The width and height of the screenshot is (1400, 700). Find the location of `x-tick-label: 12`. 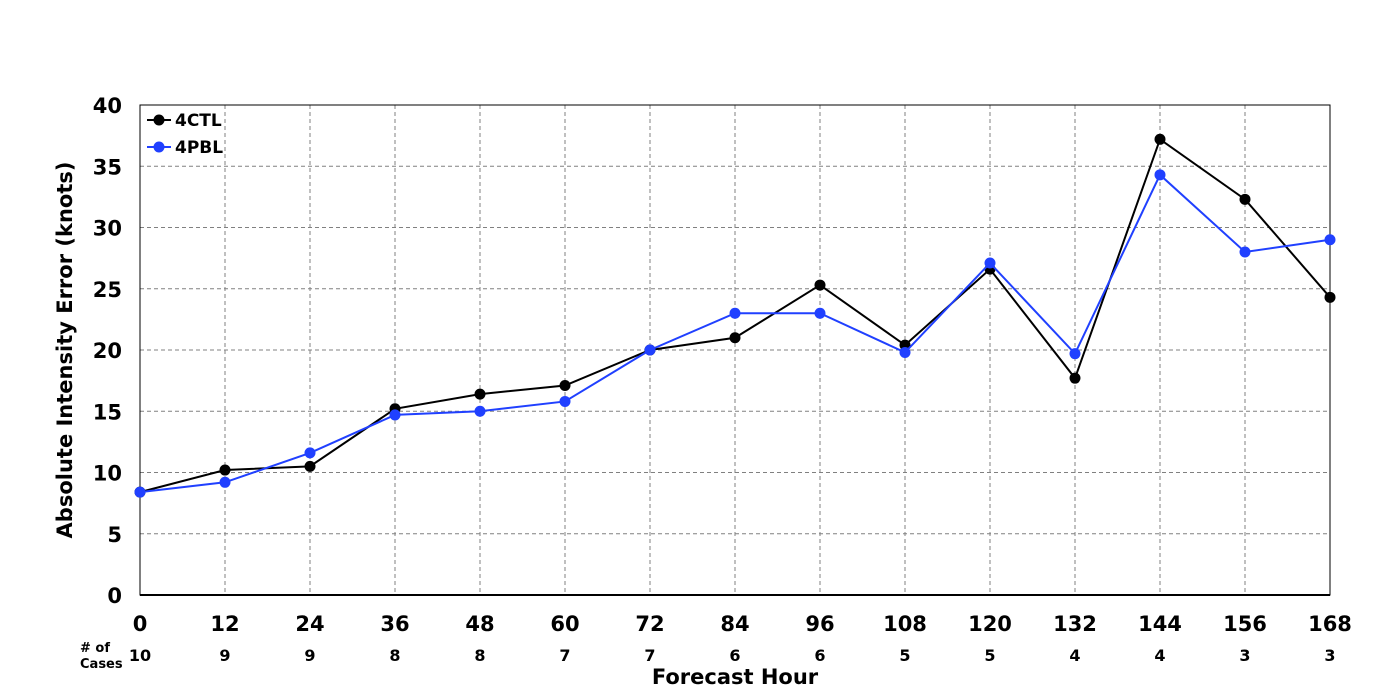

x-tick-label: 12 is located at coordinates (224, 624).